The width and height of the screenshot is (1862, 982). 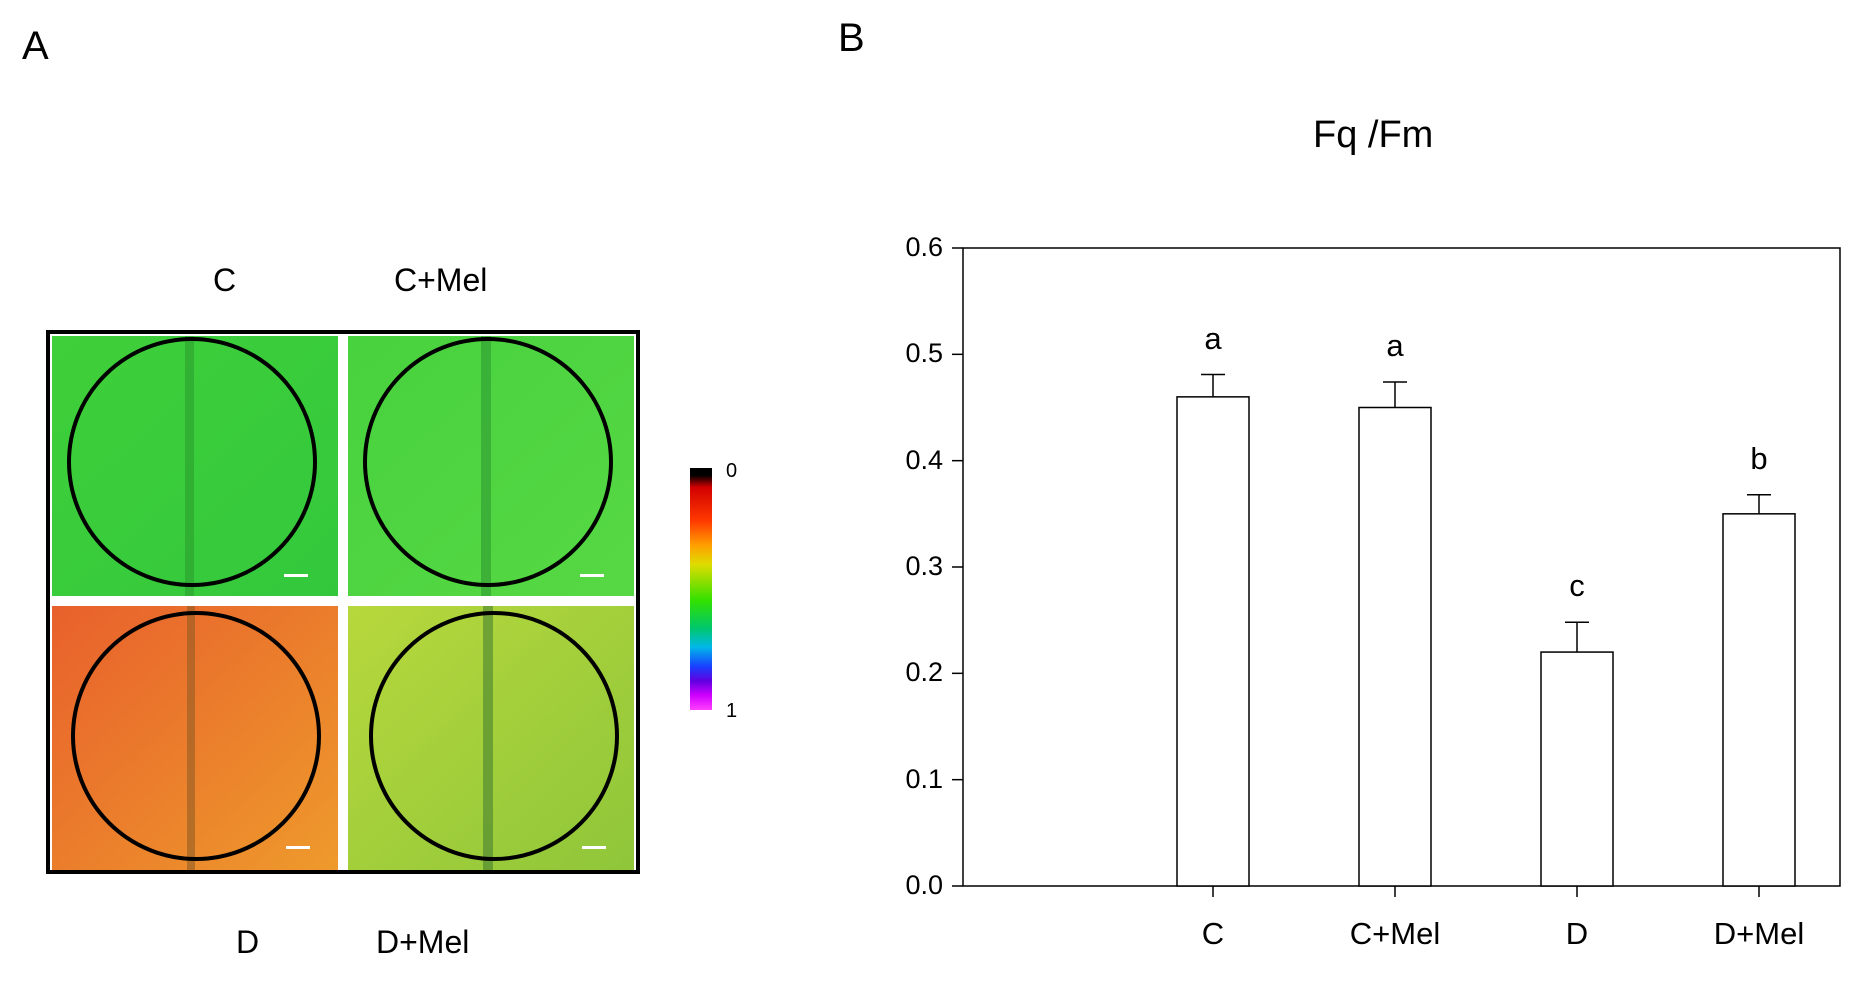 I want to click on leaf-image-d, so click(x=195, y=738).